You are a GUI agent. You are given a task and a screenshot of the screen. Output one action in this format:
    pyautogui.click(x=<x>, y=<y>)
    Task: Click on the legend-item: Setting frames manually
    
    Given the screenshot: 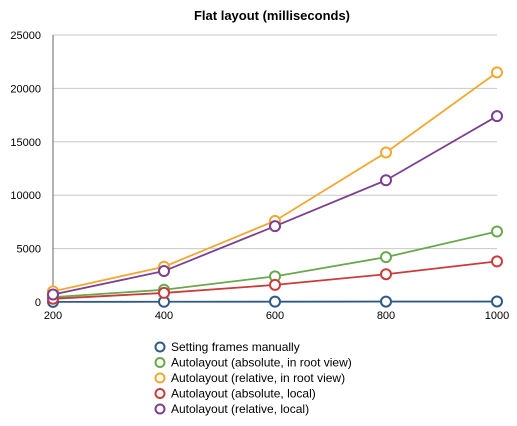 What is the action you would take?
    pyautogui.click(x=228, y=347)
    